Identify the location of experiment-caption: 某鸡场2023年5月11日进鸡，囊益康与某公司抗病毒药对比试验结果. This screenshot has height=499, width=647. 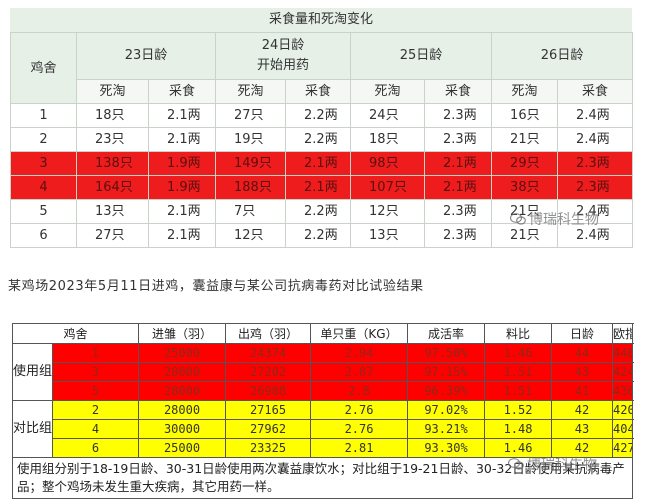
(216, 286).